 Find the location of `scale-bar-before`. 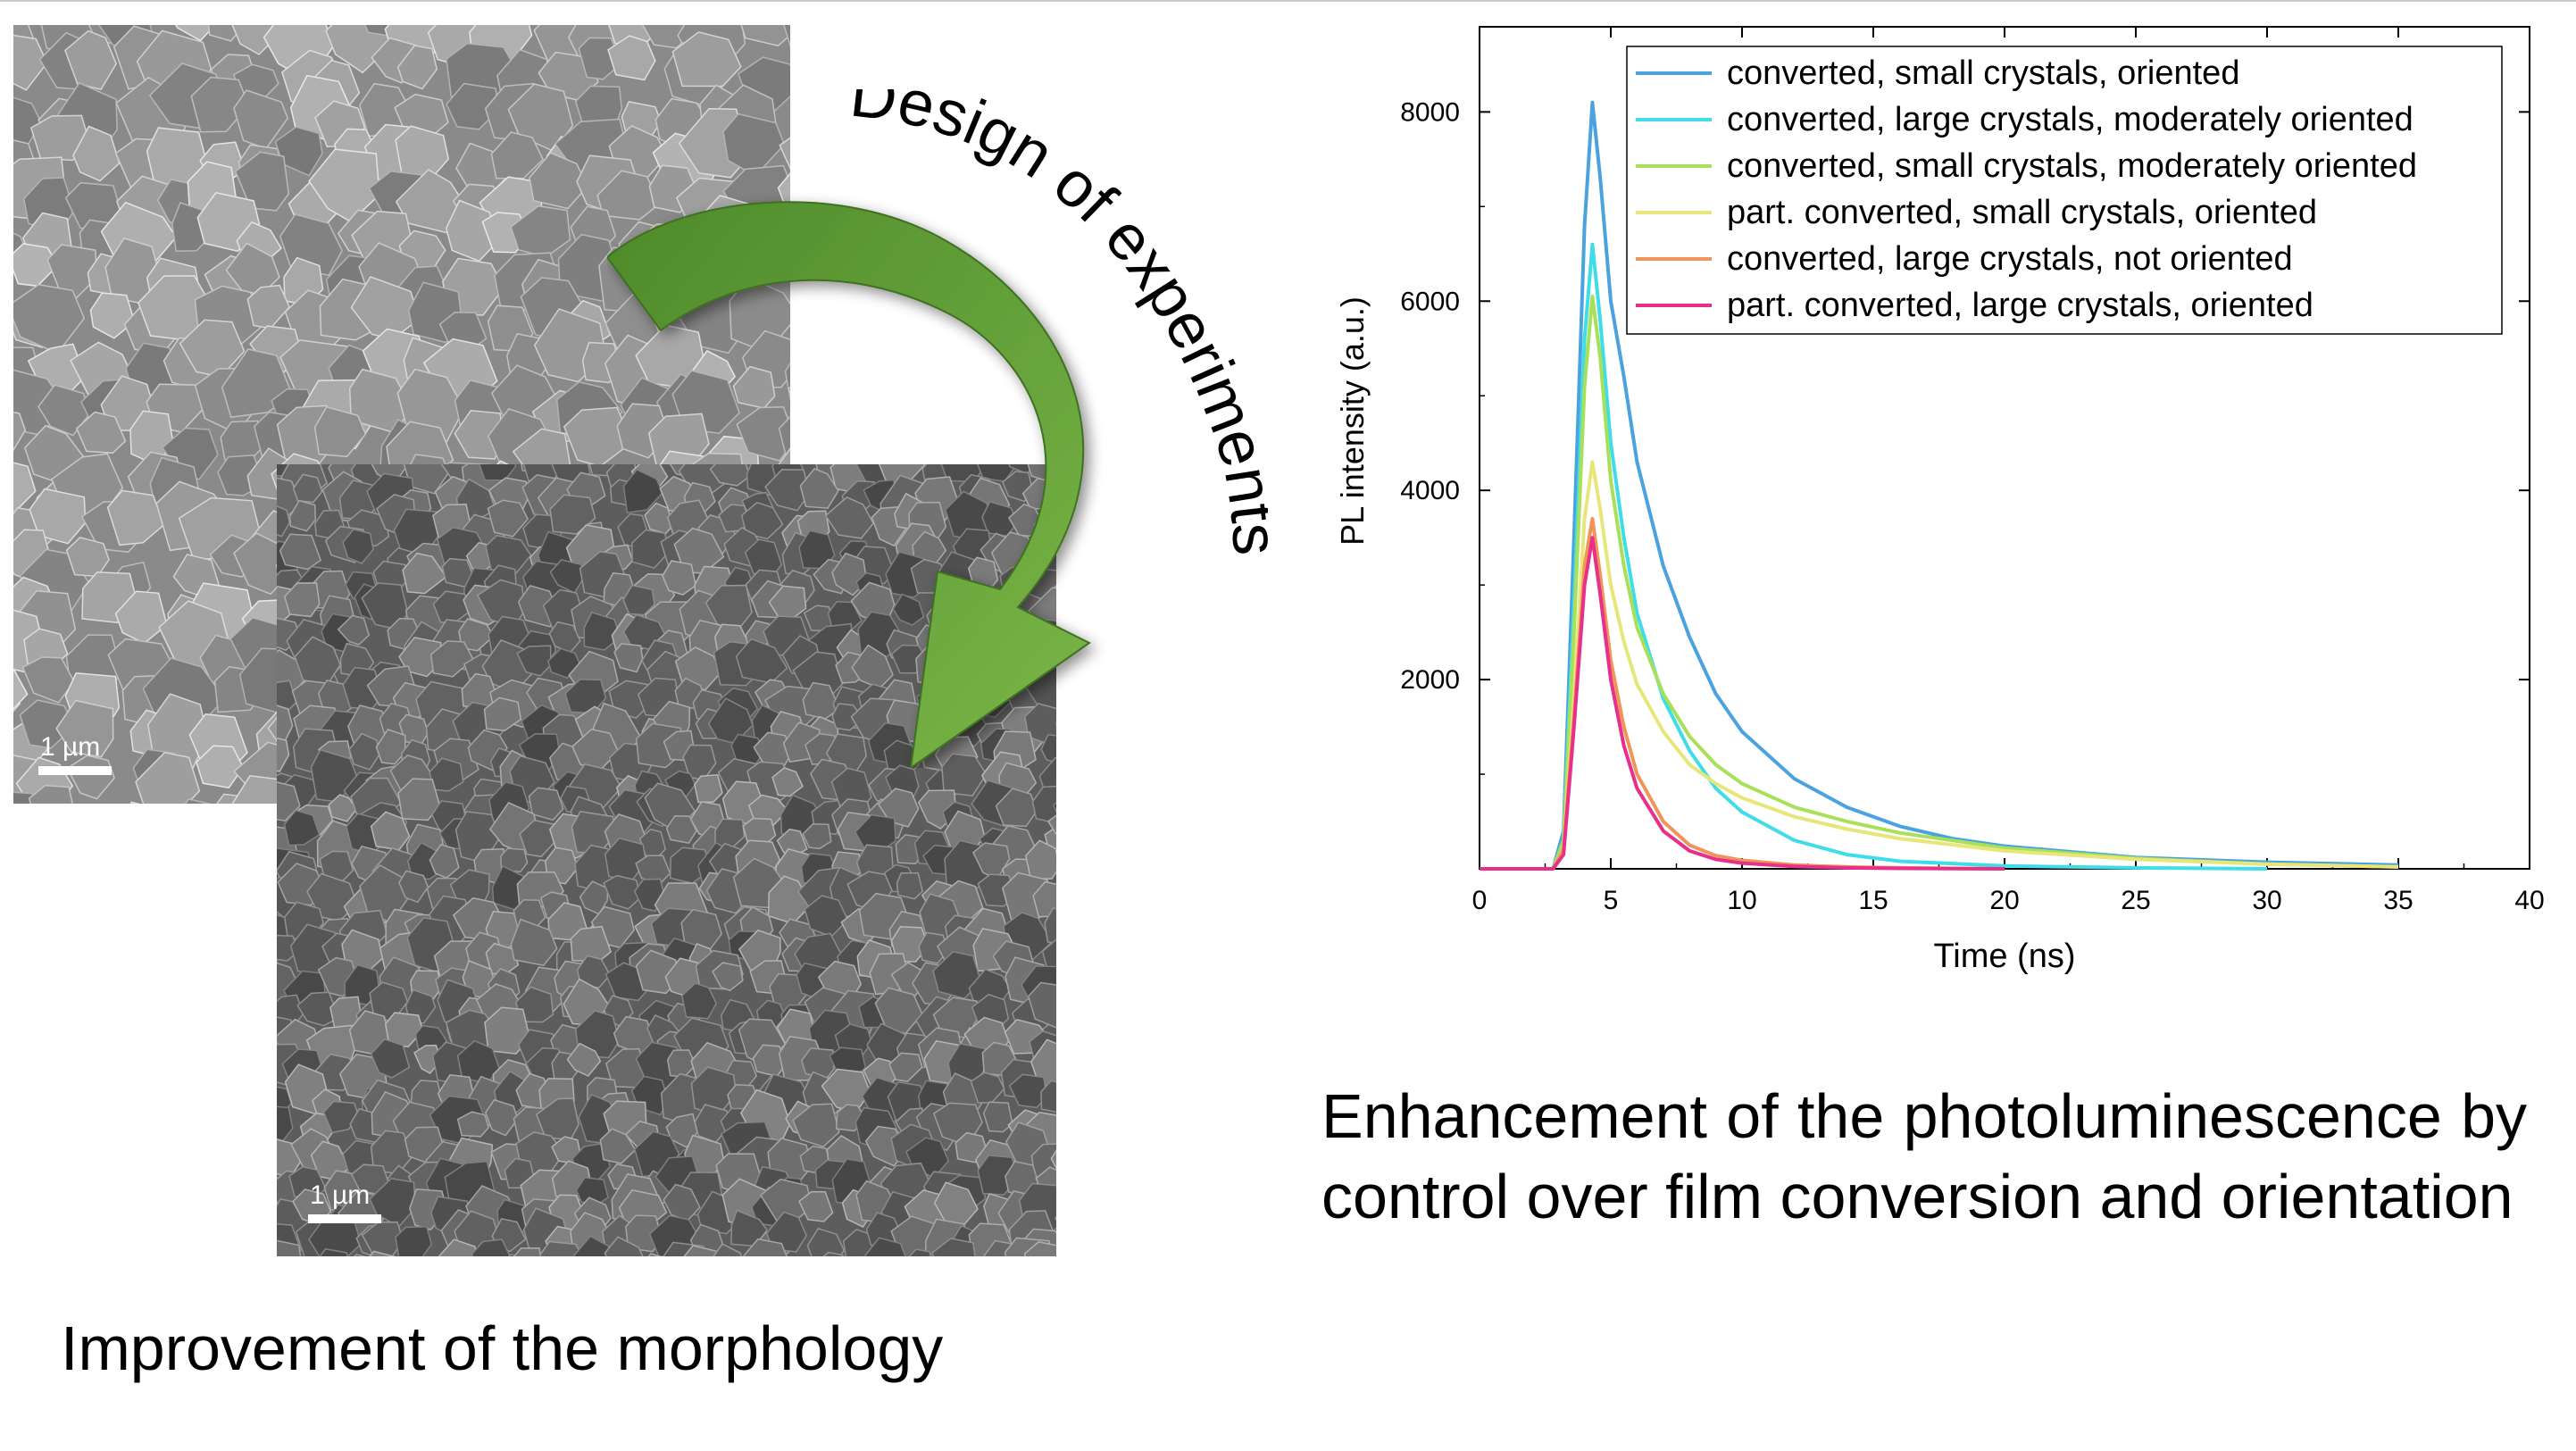

scale-bar-before is located at coordinates (75, 770).